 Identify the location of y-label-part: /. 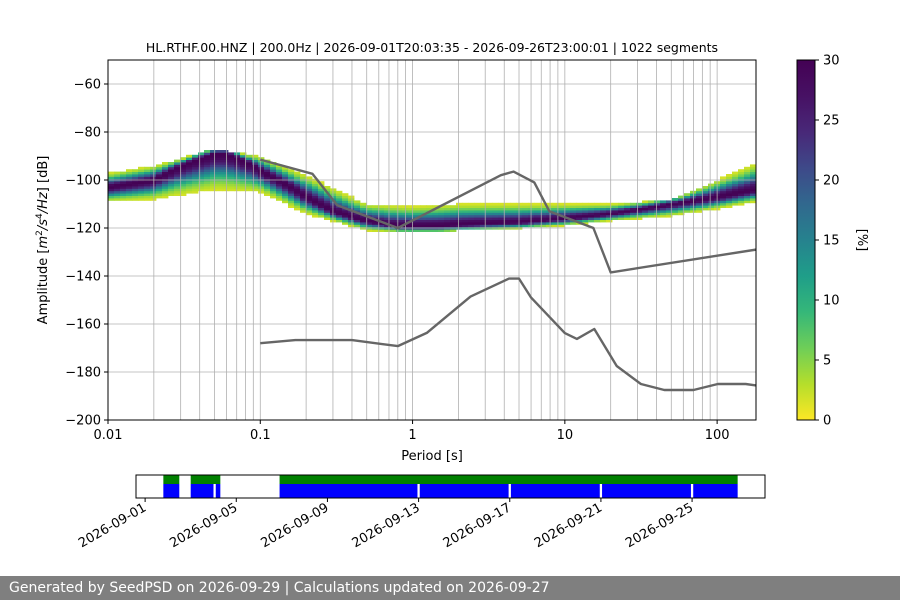
(43, 227).